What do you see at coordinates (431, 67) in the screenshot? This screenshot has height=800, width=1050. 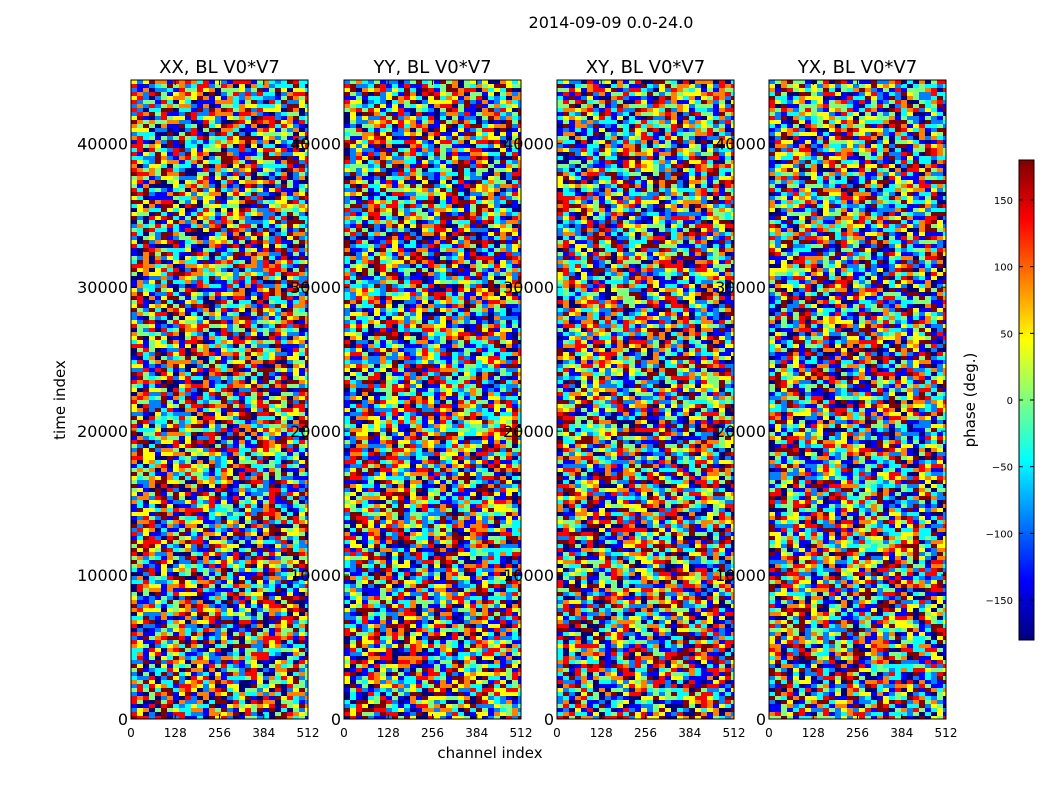 I see `panel-title: YY, BL V0*V7` at bounding box center [431, 67].